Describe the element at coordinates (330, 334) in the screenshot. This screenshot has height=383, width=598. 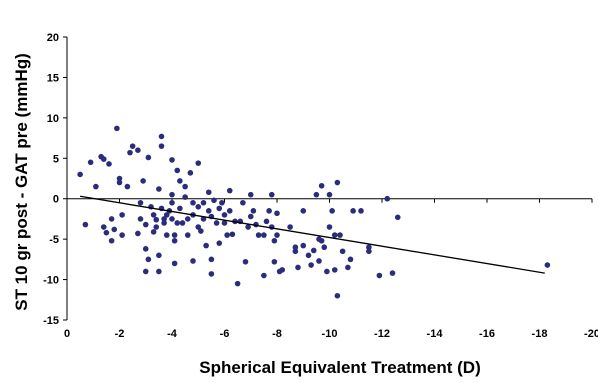
I see `x-tick-label: -10` at that location.